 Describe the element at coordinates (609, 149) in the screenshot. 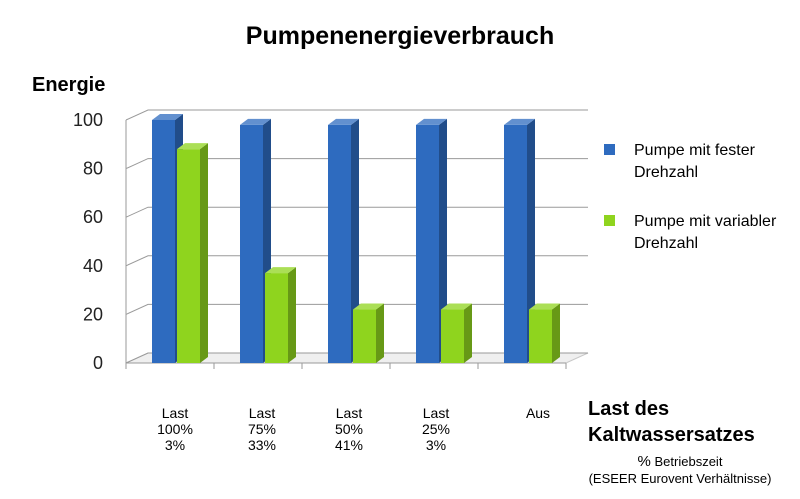

I see `legend-swatch-fixed-speed` at that location.